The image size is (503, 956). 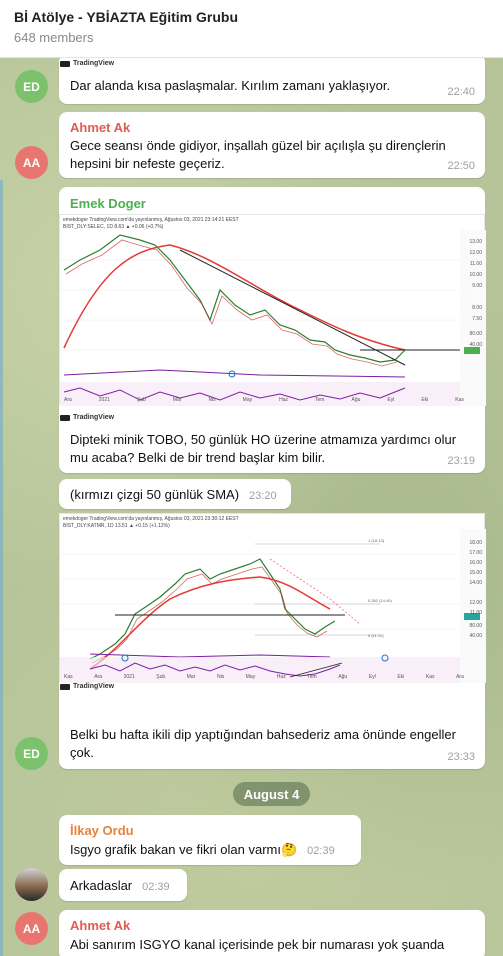 What do you see at coordinates (380, 600) in the screenshot?
I see `fib-label-0382: 0.382 (14.49)` at bounding box center [380, 600].